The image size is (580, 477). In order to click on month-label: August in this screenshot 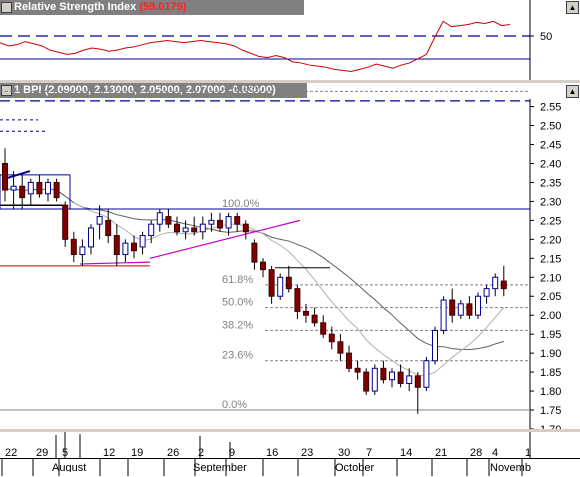, I will do `click(69, 468)`.